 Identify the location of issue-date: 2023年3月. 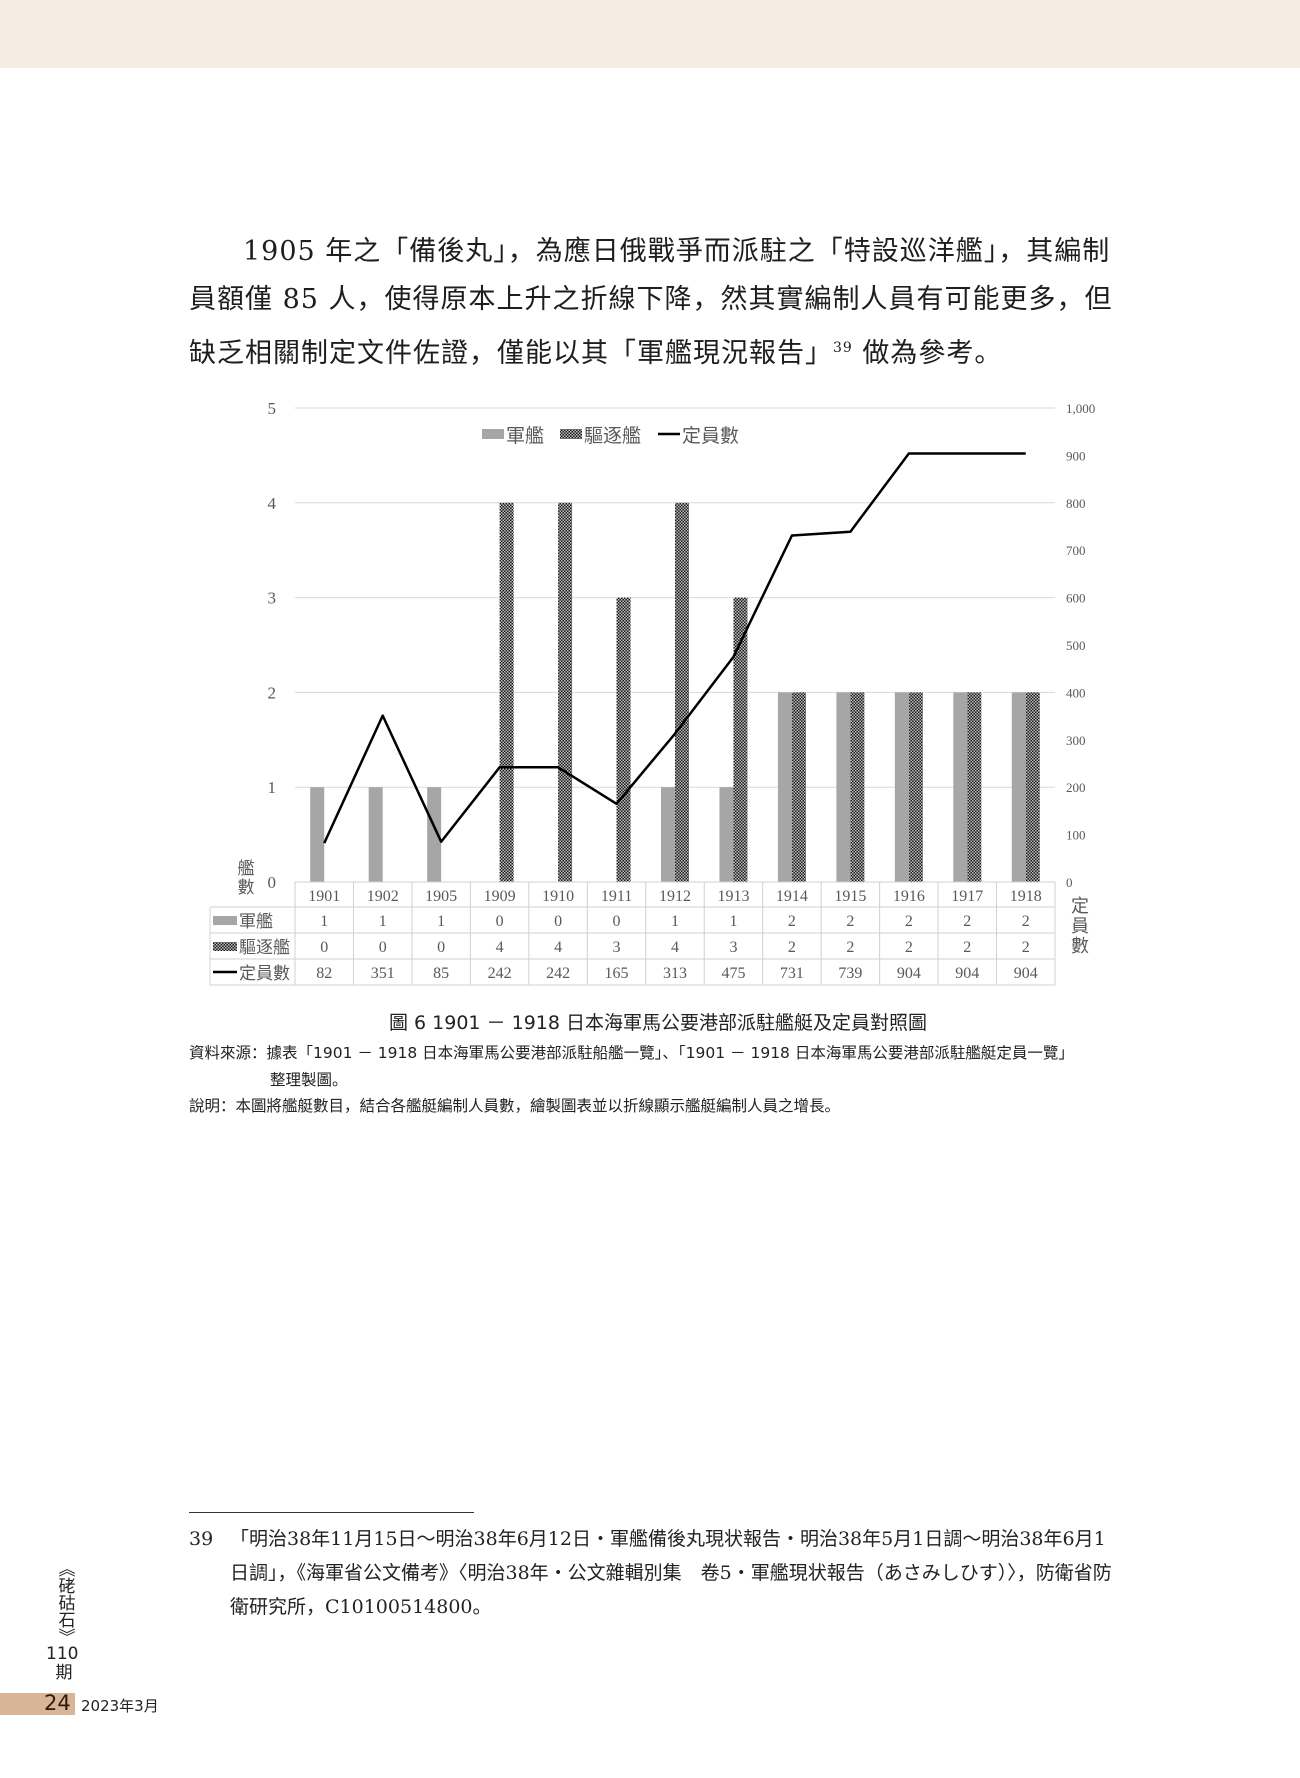
(120, 1706).